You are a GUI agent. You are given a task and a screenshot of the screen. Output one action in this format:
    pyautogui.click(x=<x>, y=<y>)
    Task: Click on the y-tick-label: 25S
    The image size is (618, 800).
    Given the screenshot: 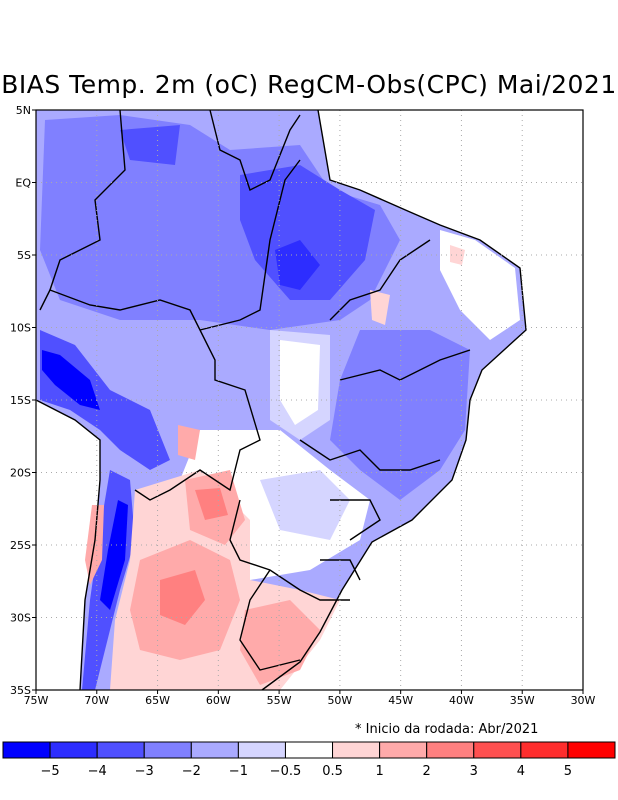 What is the action you would take?
    pyautogui.click(x=20, y=545)
    